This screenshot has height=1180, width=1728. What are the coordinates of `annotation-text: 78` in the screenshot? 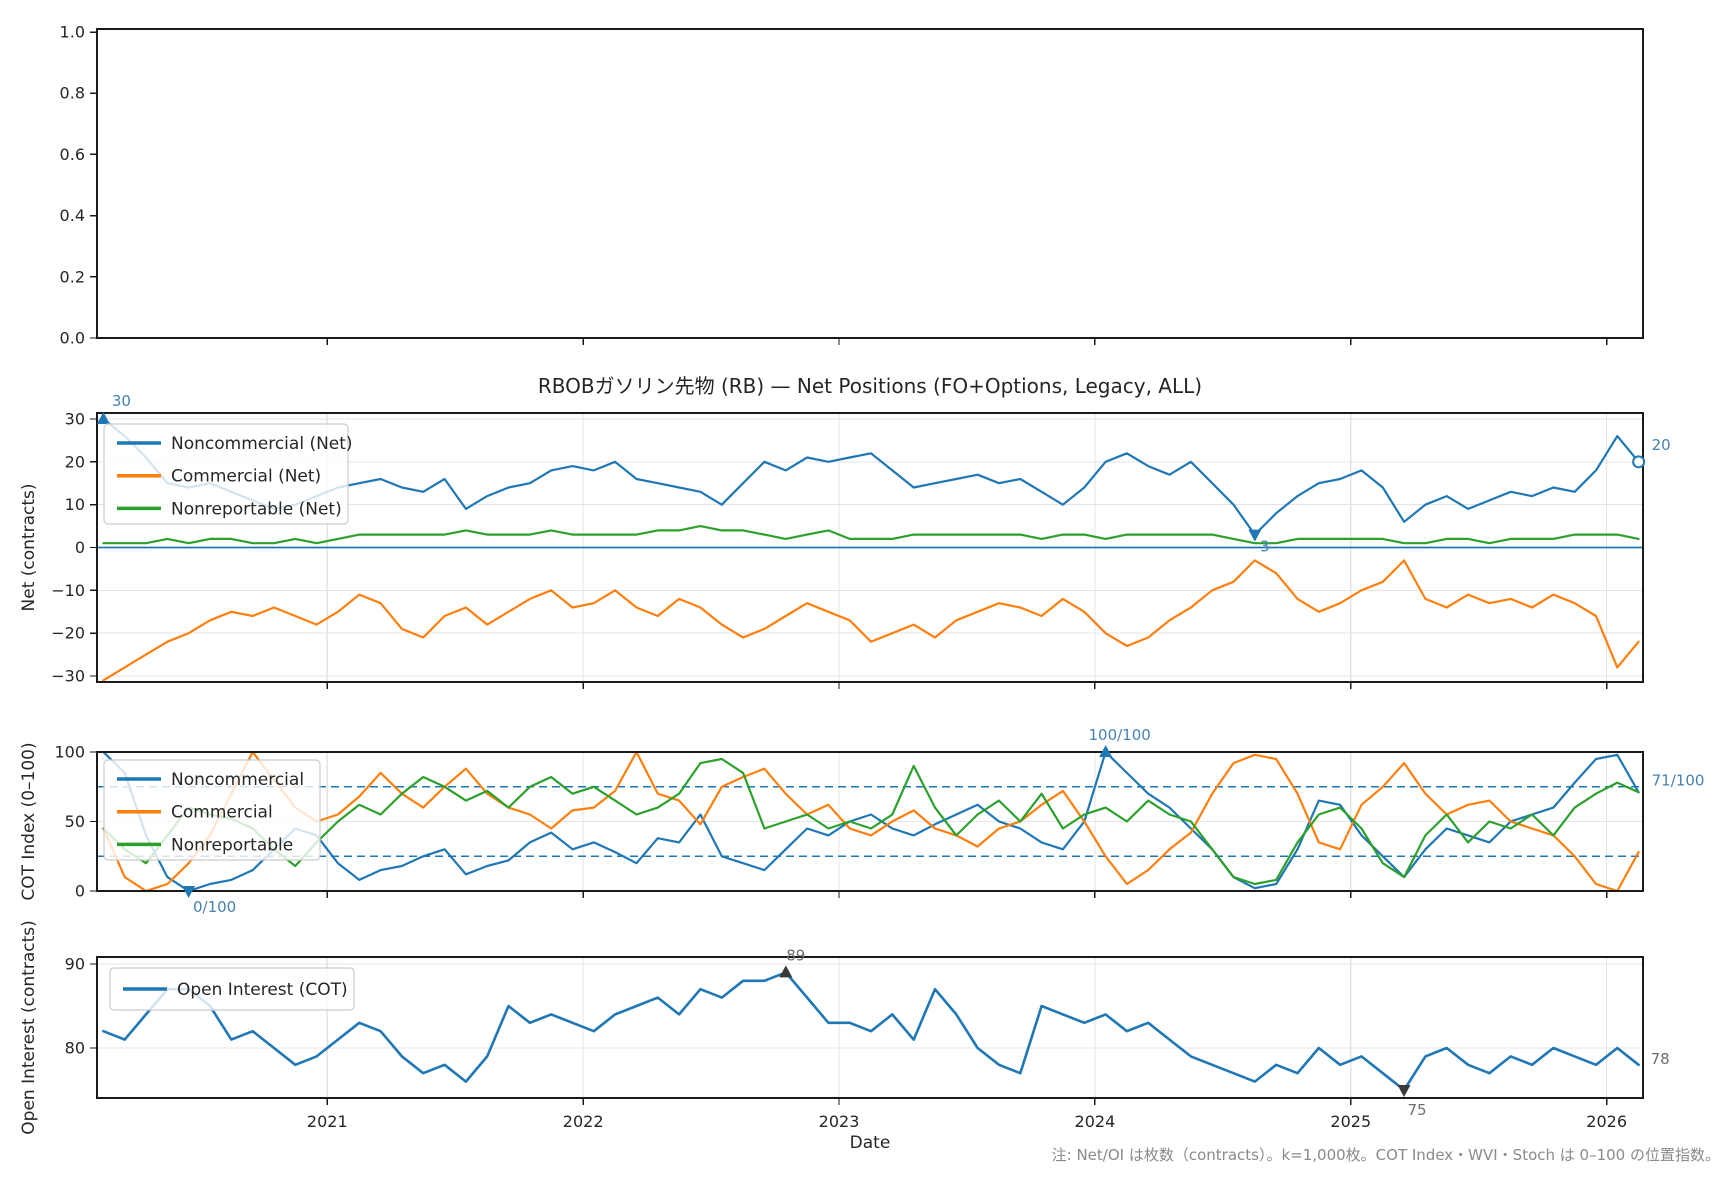 It's located at (1660, 1059).